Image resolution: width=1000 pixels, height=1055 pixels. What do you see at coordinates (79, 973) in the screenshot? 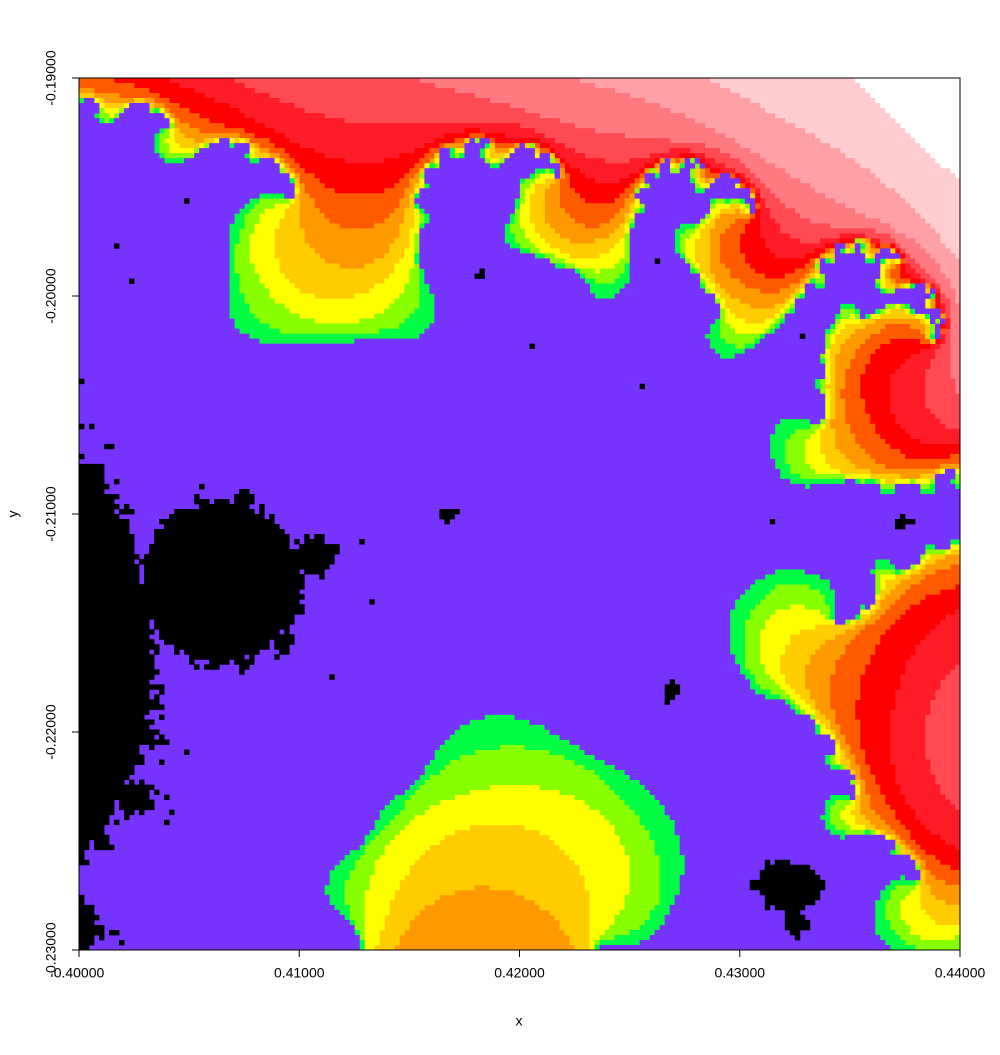
I see `x-tick-label: 0.40000` at bounding box center [79, 973].